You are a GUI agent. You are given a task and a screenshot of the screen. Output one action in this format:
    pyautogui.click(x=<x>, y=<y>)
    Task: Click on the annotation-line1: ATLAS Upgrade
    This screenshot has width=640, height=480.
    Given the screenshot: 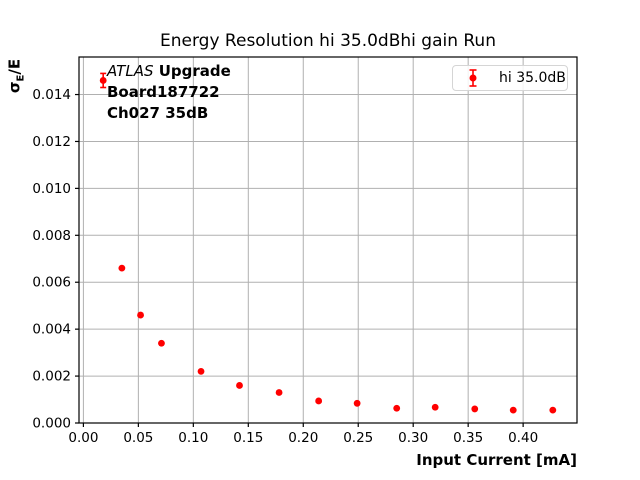 What is the action you would take?
    pyautogui.click(x=169, y=71)
    